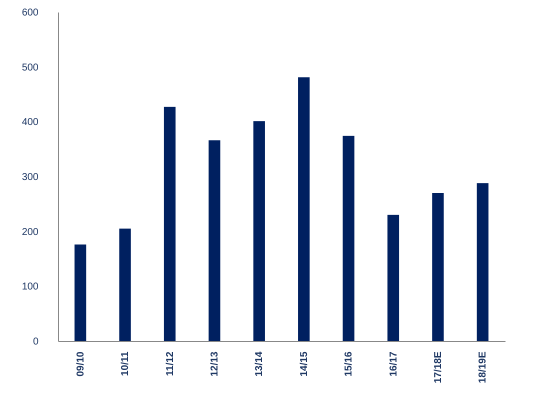  What do you see at coordinates (30, 68) in the screenshot?
I see `y-tick-label: 500` at bounding box center [30, 68].